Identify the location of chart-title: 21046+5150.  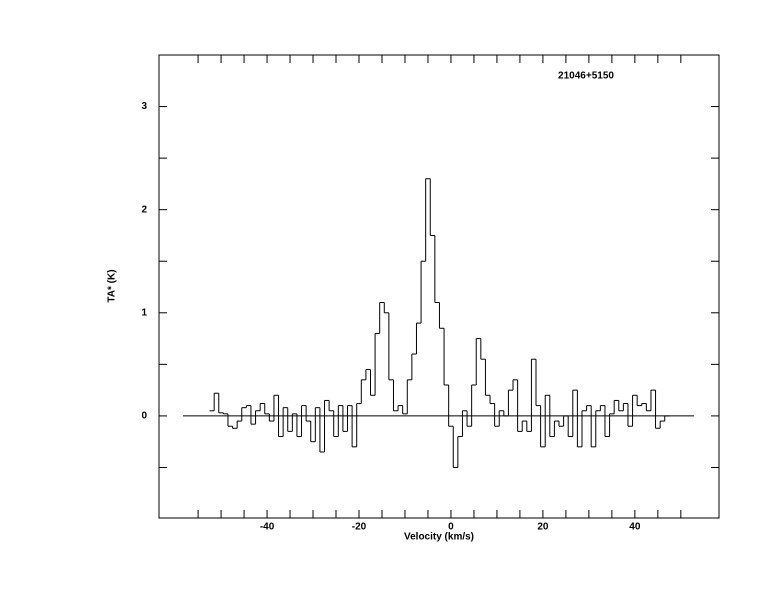
(586, 76).